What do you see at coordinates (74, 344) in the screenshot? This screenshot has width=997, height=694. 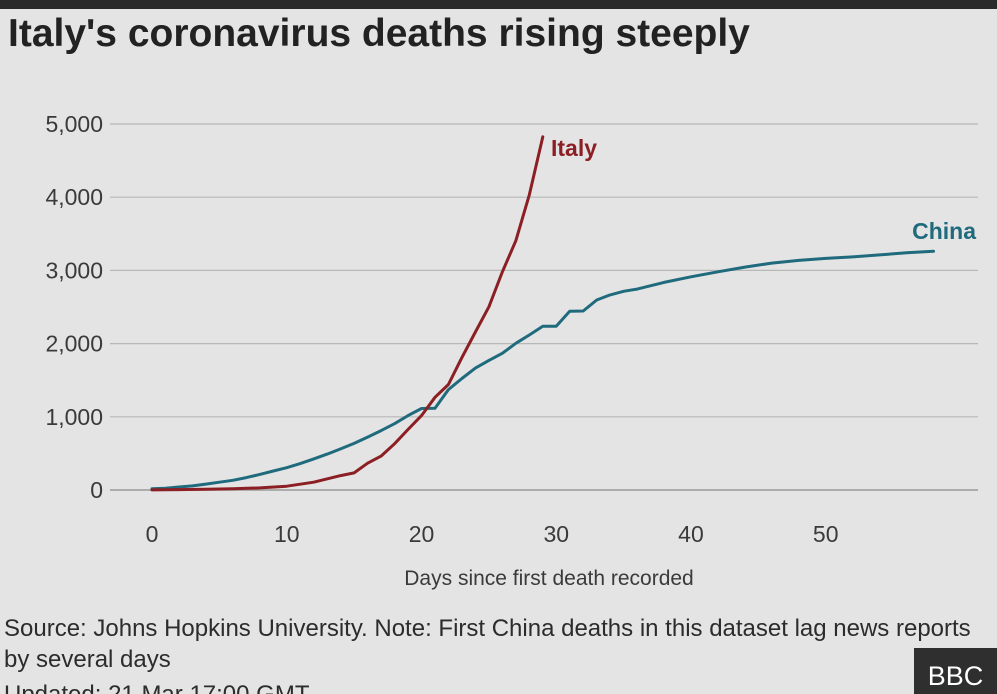 I see `y-tick-label: 2,000` at bounding box center [74, 344].